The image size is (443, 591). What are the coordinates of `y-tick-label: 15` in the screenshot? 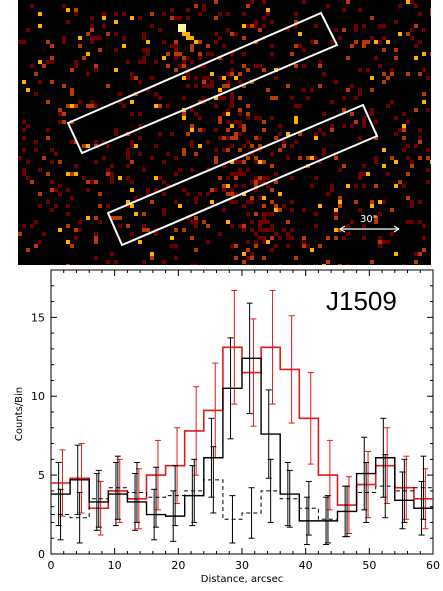 It's located at (38, 317).